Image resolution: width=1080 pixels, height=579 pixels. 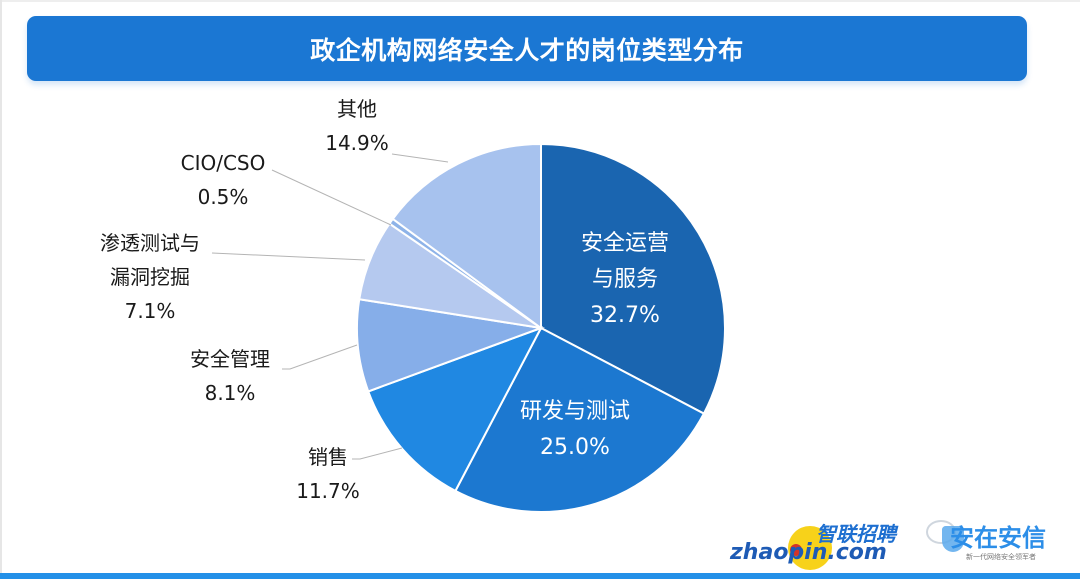 I want to click on label-rd-testing: 研发与测试 25.0%, so click(x=575, y=430).